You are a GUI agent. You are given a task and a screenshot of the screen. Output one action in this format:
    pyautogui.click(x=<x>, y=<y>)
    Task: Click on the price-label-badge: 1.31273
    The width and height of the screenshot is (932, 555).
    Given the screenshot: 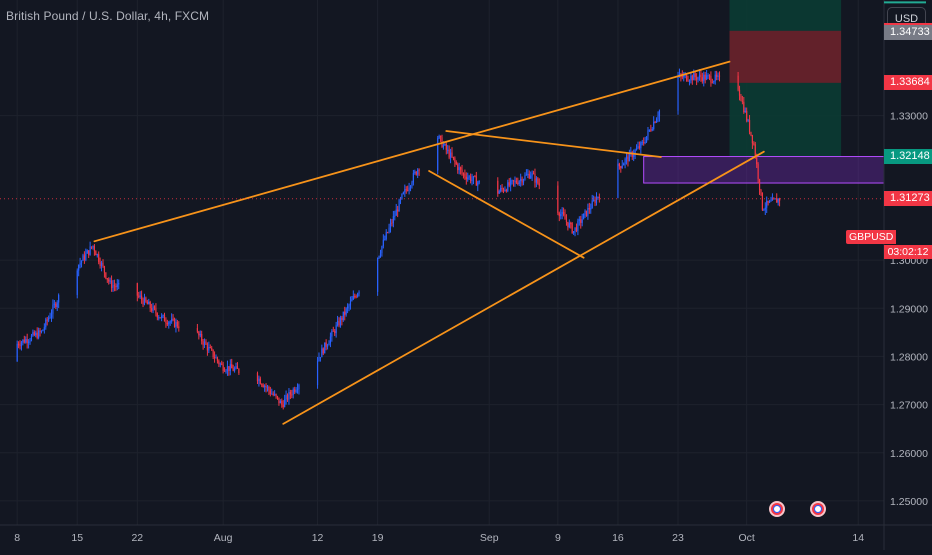 What is the action you would take?
    pyautogui.click(x=908, y=199)
    